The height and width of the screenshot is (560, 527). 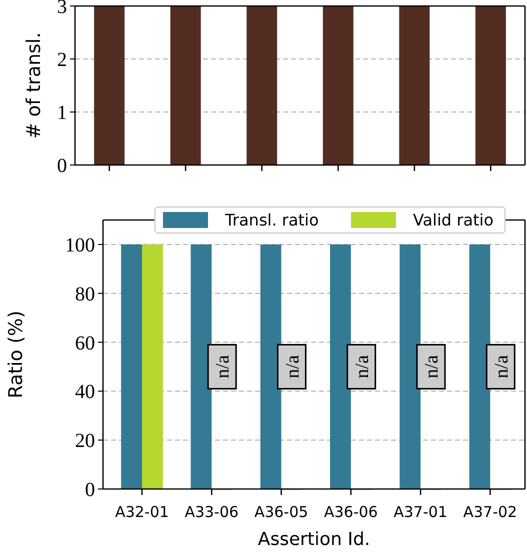 I want to click on y-tick-label: 80, so click(x=85, y=294).